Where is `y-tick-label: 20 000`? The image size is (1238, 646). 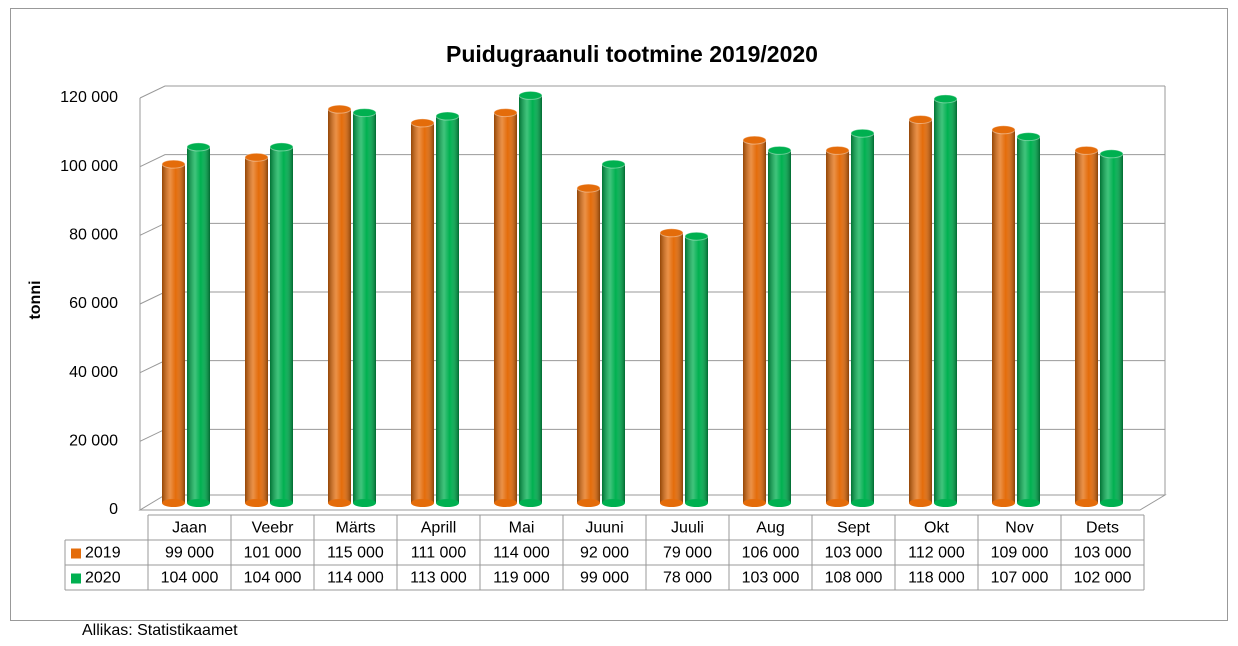
y-tick-label: 20 000 is located at coordinates (93, 441).